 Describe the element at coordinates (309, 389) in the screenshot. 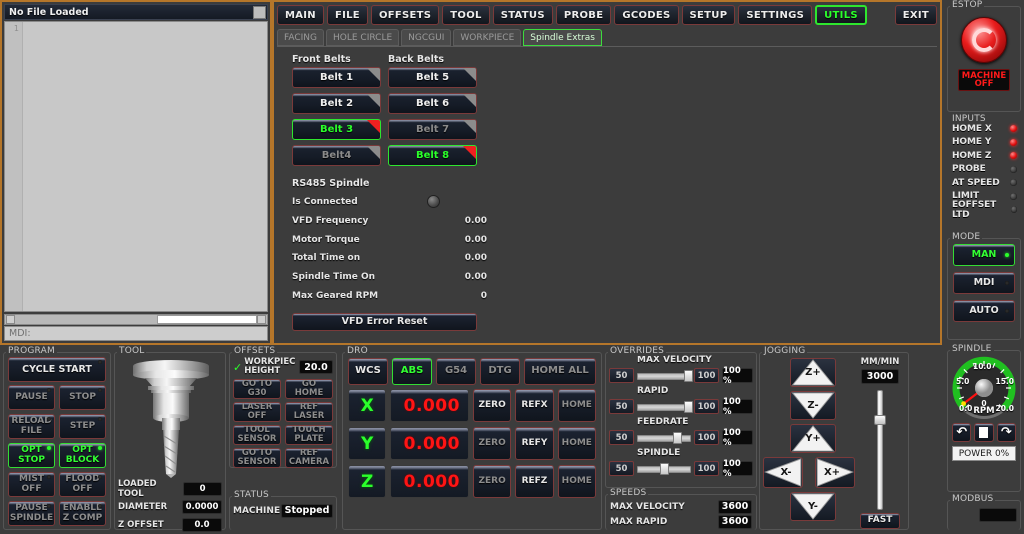

I see `offsets-button-go-home: GO HOME` at that location.